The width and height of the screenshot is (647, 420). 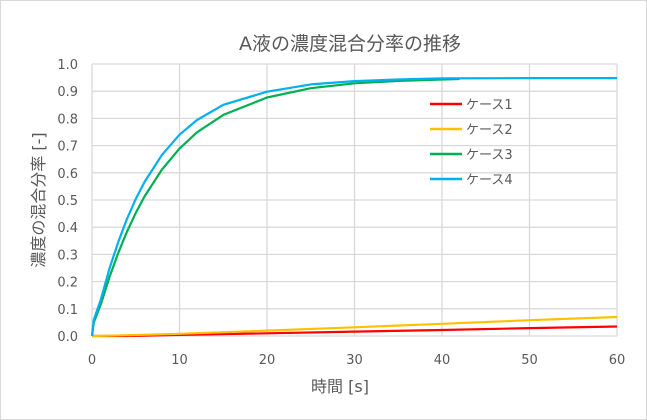 What do you see at coordinates (617, 360) in the screenshot?
I see `x-tick-label: 60` at bounding box center [617, 360].